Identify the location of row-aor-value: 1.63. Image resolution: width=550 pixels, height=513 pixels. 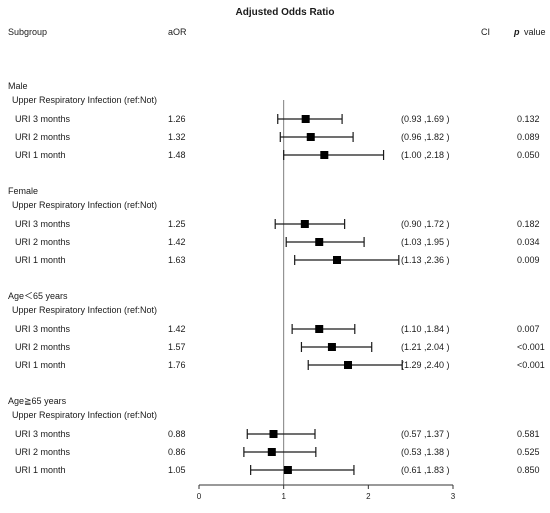
(177, 260).